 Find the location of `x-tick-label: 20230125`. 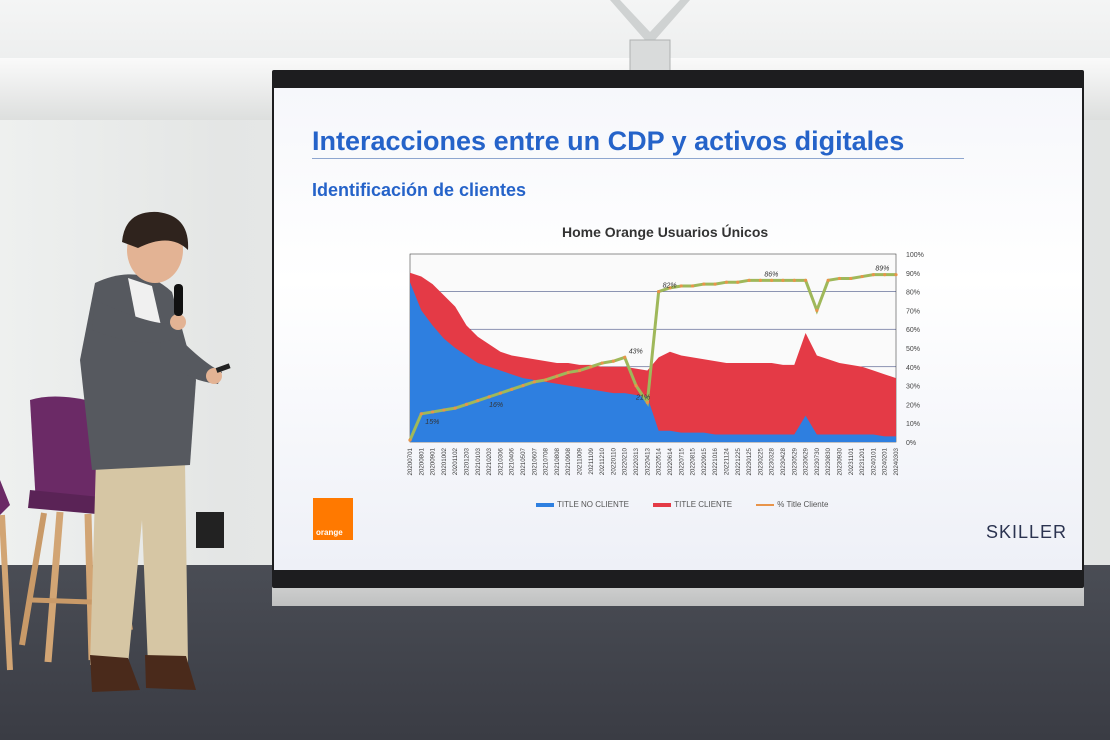

x-tick-label: 20230125 is located at coordinates (749, 461).